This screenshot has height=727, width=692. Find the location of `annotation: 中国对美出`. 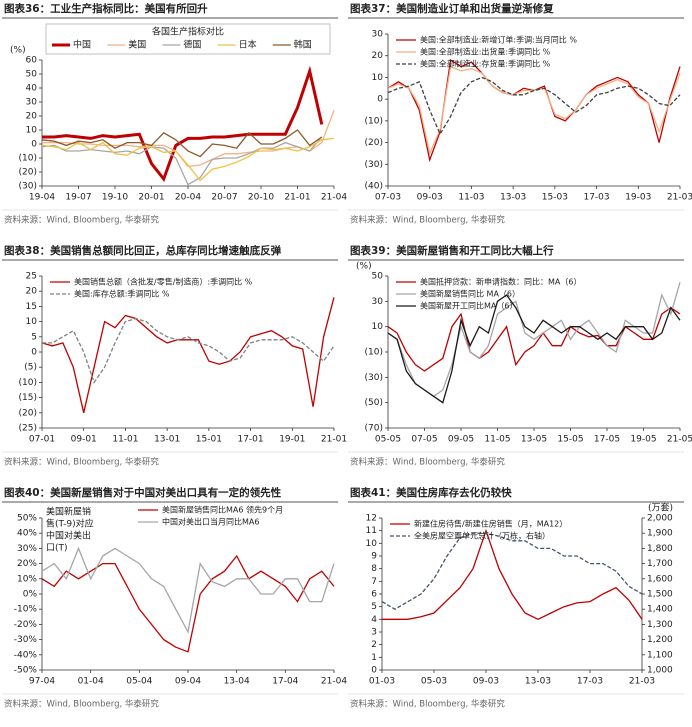

annotation: 中国对美出 is located at coordinates (68, 536).